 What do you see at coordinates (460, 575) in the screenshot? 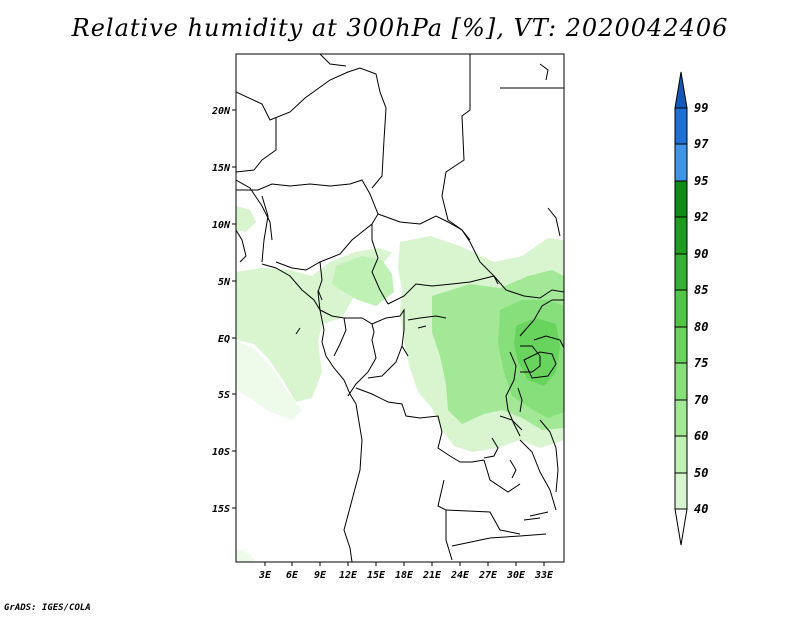
I see `lon-label-24e: 24E` at bounding box center [460, 575].